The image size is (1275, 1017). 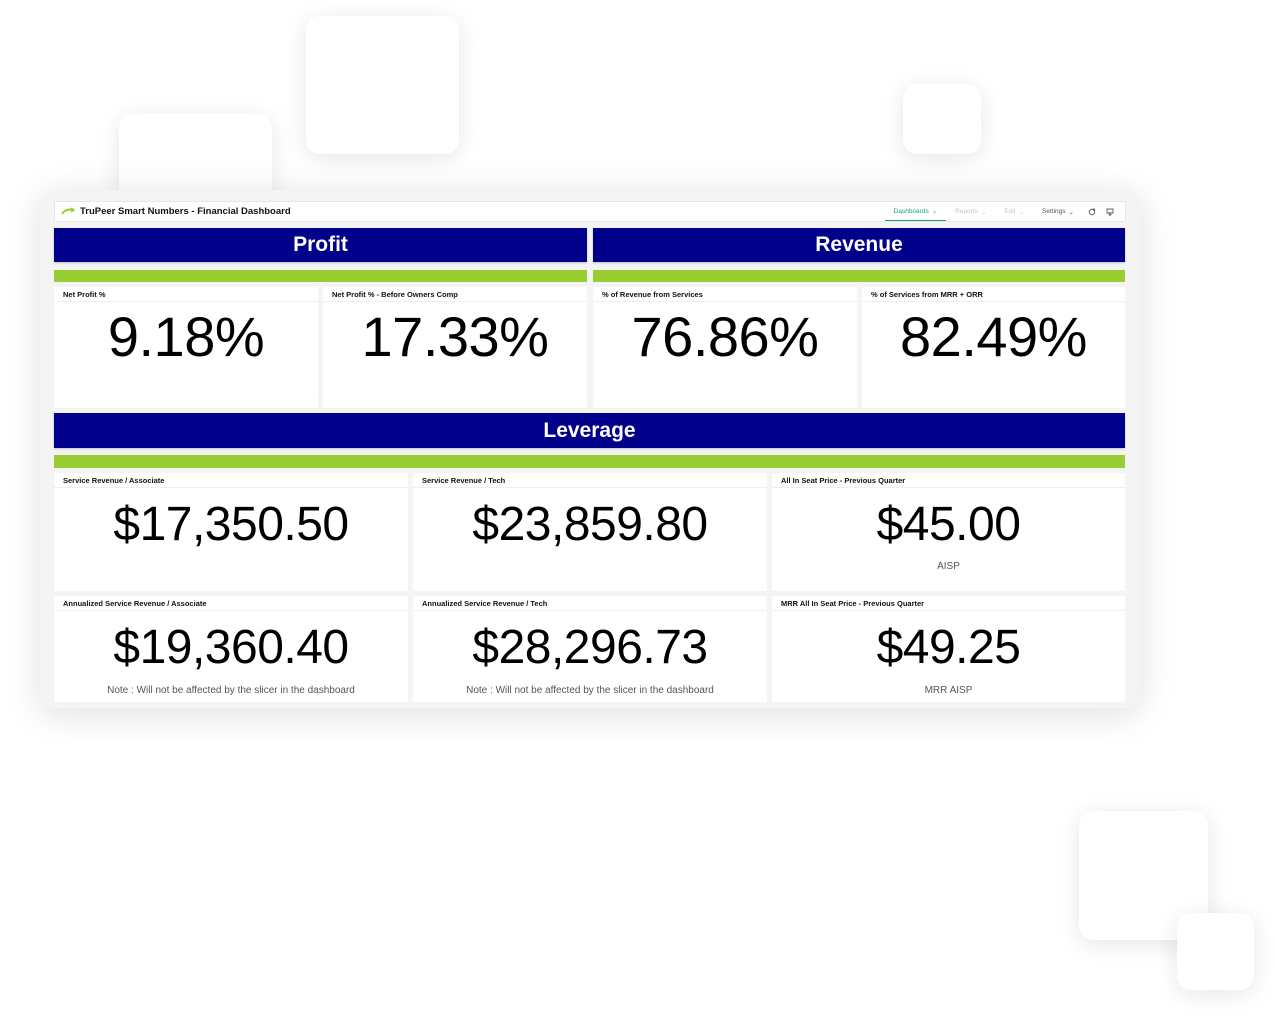 What do you see at coordinates (1092, 211) in the screenshot?
I see `refresh-icon` at bounding box center [1092, 211].